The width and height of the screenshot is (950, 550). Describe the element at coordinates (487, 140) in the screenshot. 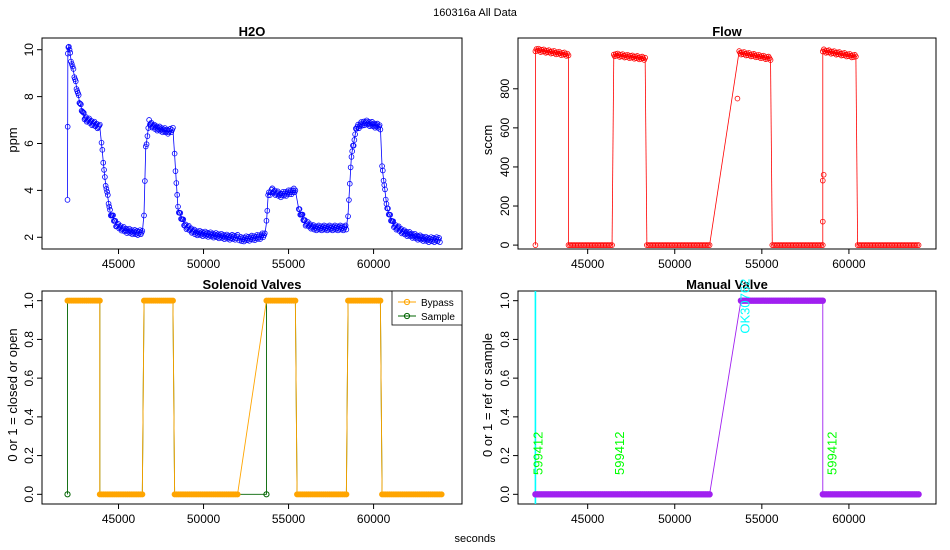

I see `flow-y-label: sccm` at that location.